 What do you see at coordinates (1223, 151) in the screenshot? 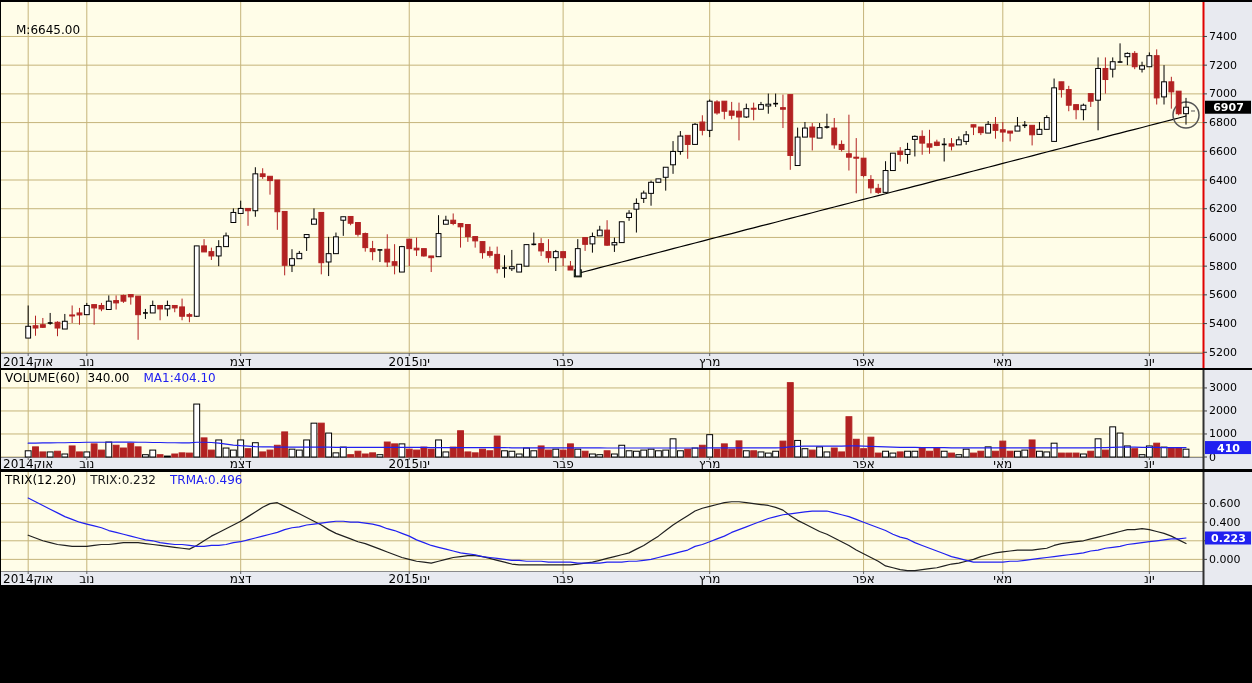
I see `y-tick-label: 6600` at bounding box center [1223, 151].